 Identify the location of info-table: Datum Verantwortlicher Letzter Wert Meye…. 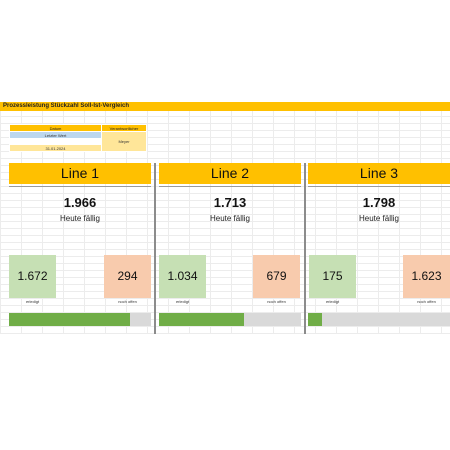
(78, 138).